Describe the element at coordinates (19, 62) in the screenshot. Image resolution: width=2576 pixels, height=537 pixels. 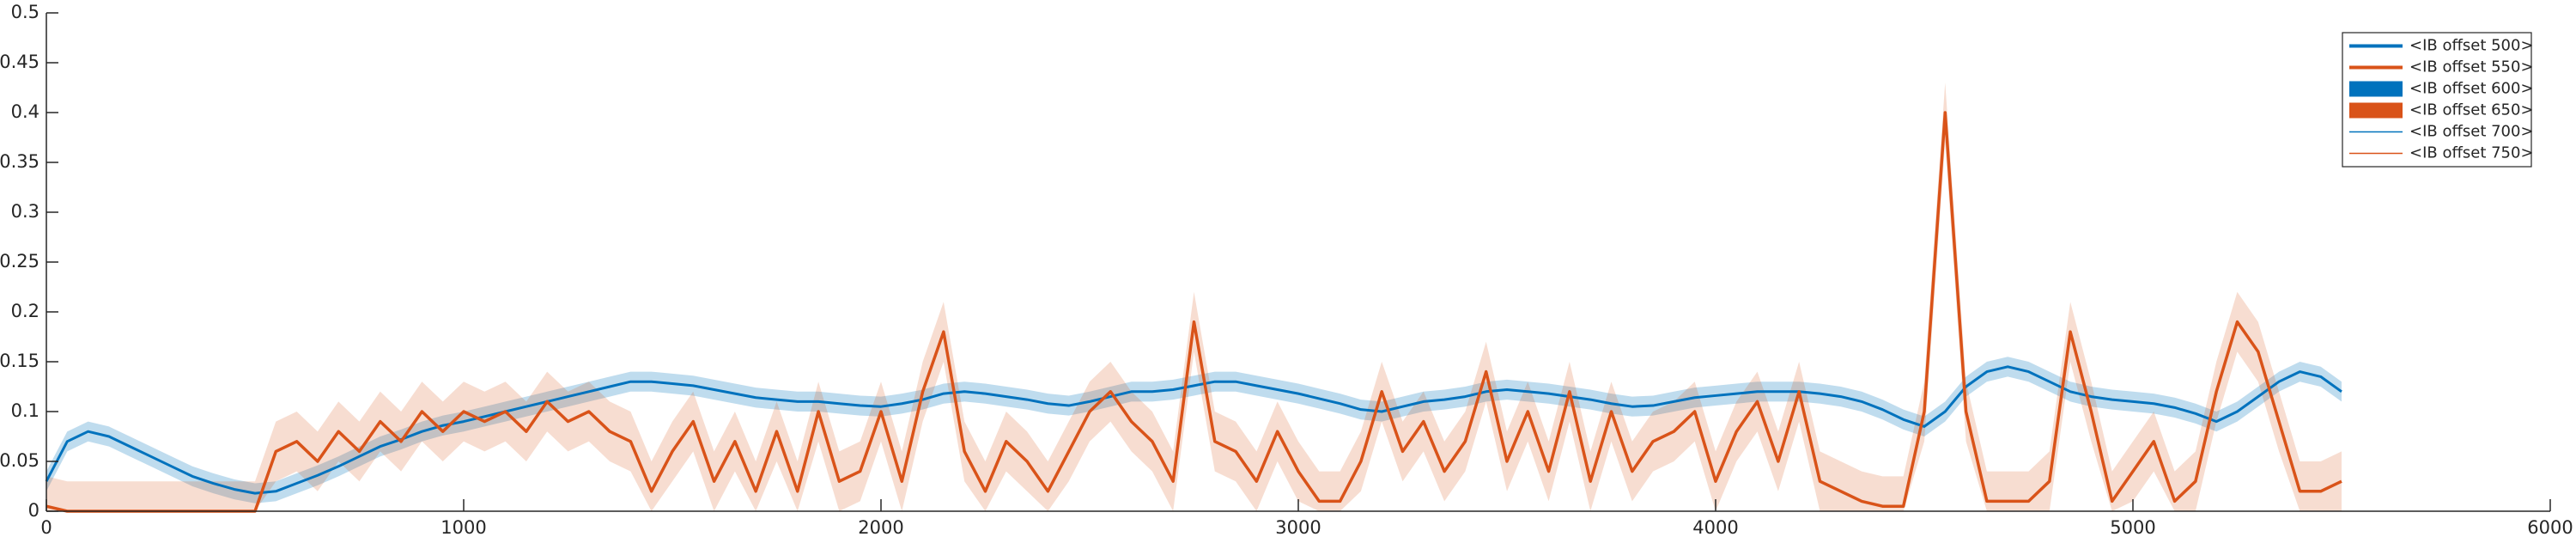
I see `y-tick-label: 0.45` at that location.